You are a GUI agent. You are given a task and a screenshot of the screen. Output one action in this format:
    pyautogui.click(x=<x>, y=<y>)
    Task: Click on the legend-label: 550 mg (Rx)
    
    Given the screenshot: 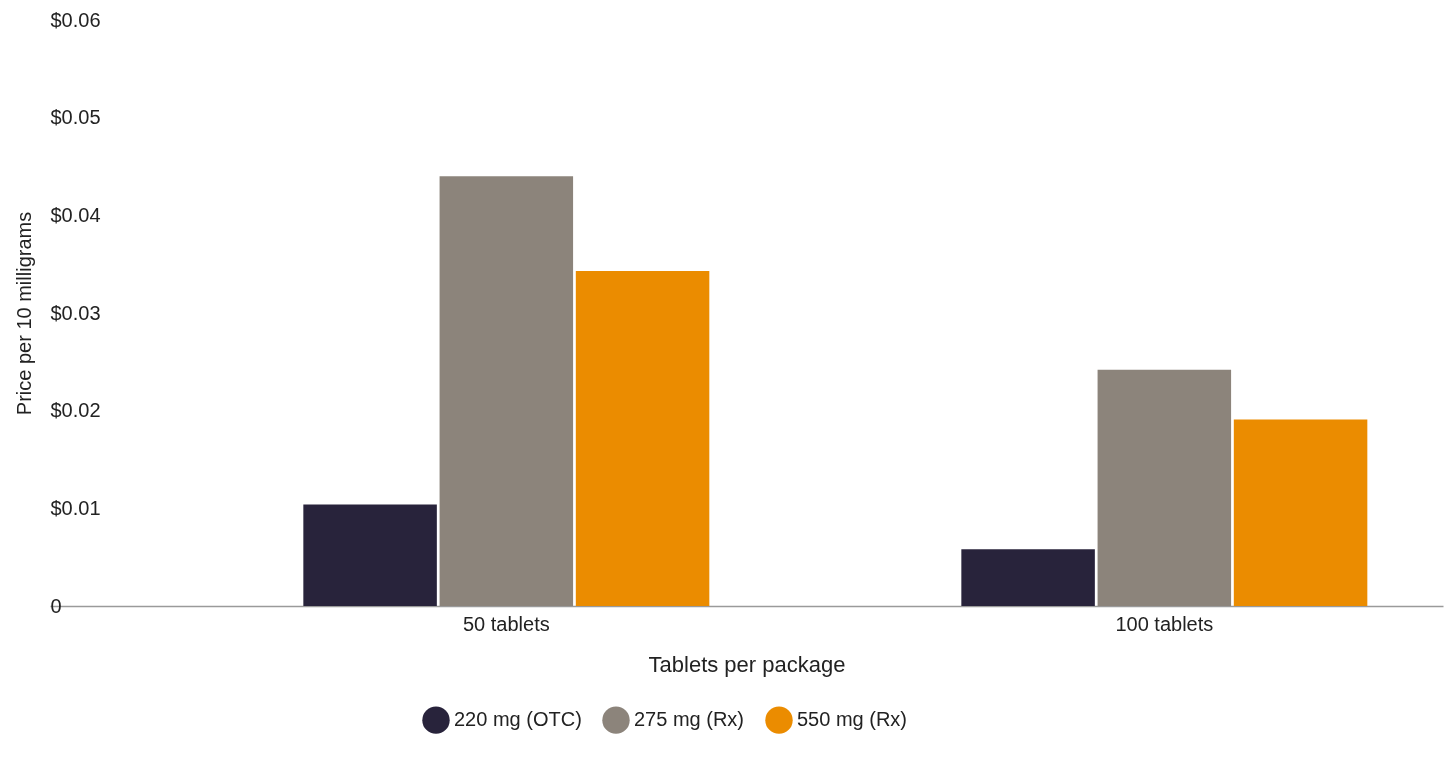 What is the action you would take?
    pyautogui.click(x=852, y=719)
    